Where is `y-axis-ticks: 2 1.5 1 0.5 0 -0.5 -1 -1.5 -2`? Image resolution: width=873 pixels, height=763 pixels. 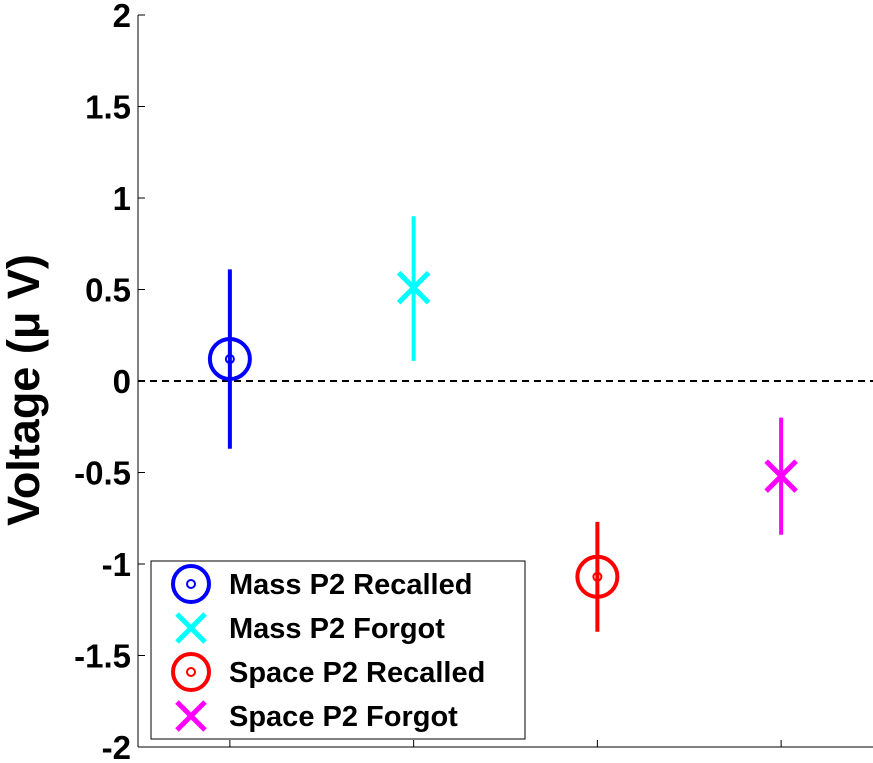
y-axis-ticks: 2 1.5 1 0.5 0 -0.5 -1 -1.5 -2 is located at coordinates (109, 381).